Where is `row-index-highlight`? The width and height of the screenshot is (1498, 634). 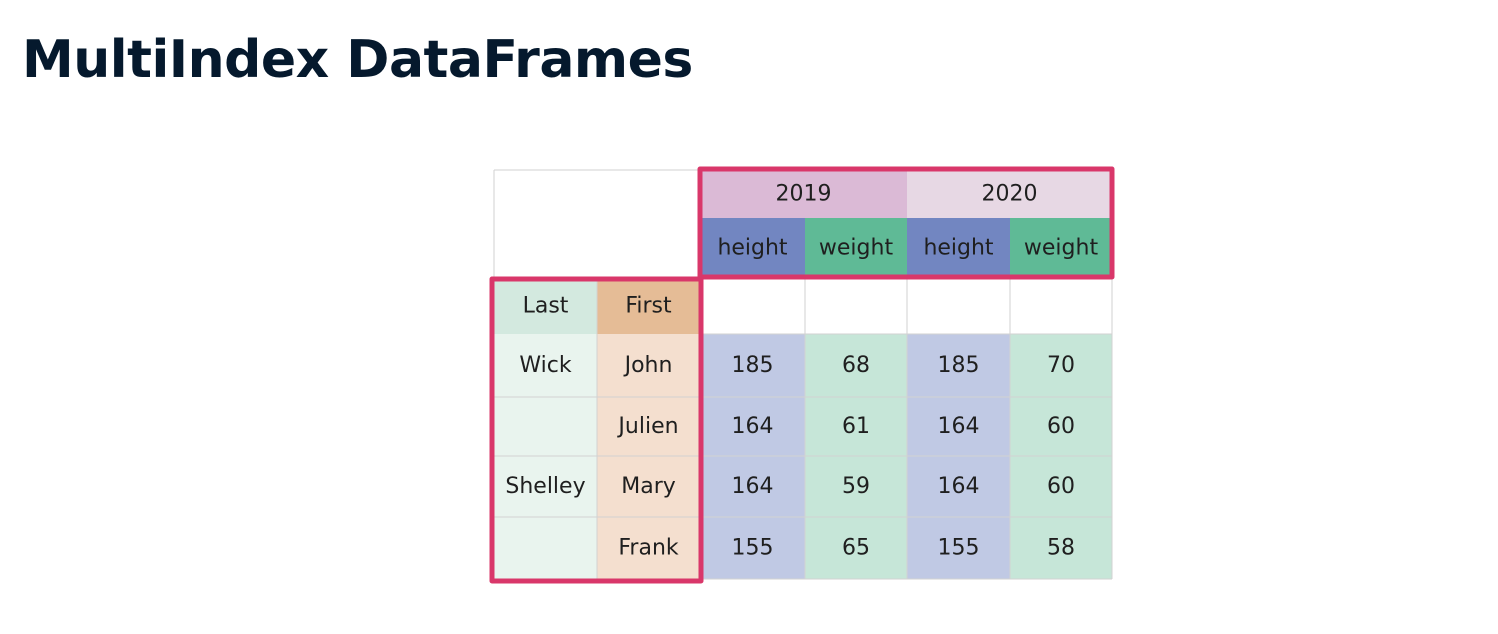 row-index-highlight is located at coordinates (596, 430).